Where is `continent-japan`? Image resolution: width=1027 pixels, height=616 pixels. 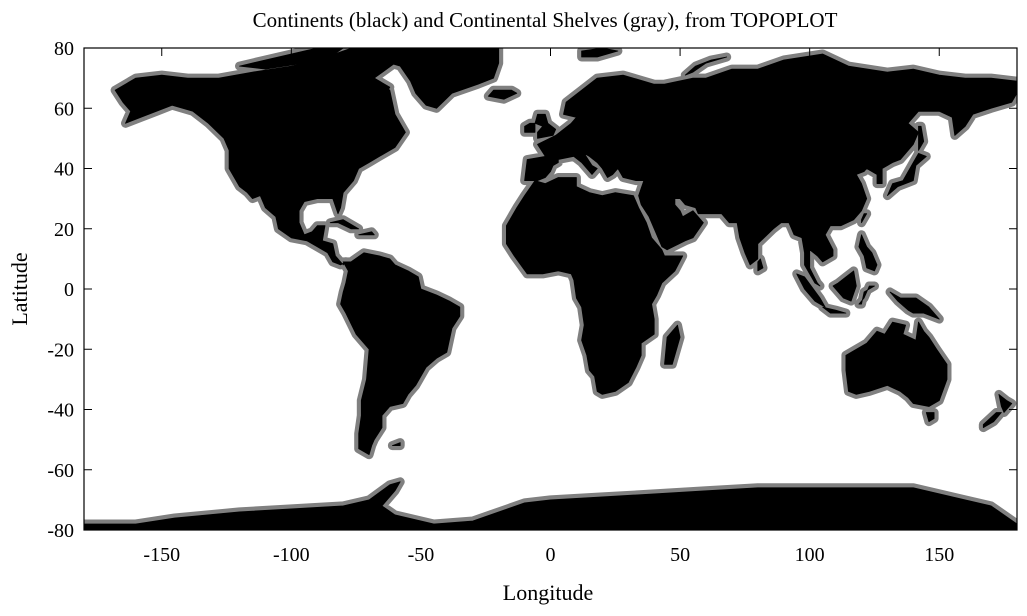 continent-japan is located at coordinates (907, 174).